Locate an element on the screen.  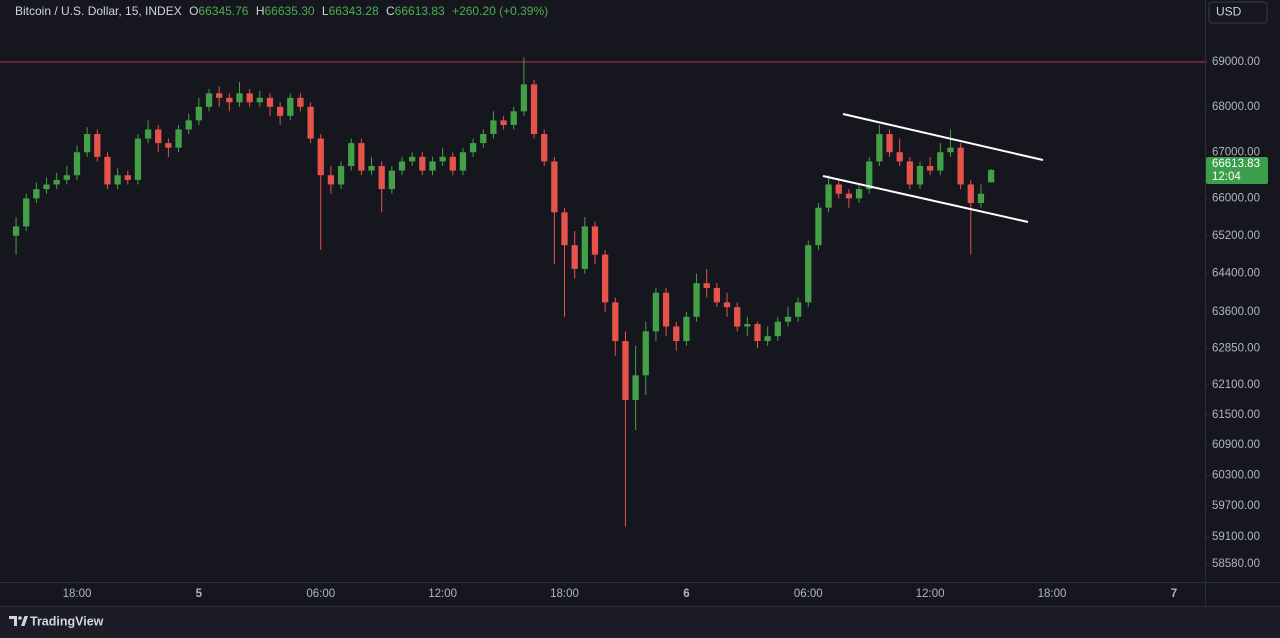
y-tick-label: 59700.00 is located at coordinates (1236, 506).